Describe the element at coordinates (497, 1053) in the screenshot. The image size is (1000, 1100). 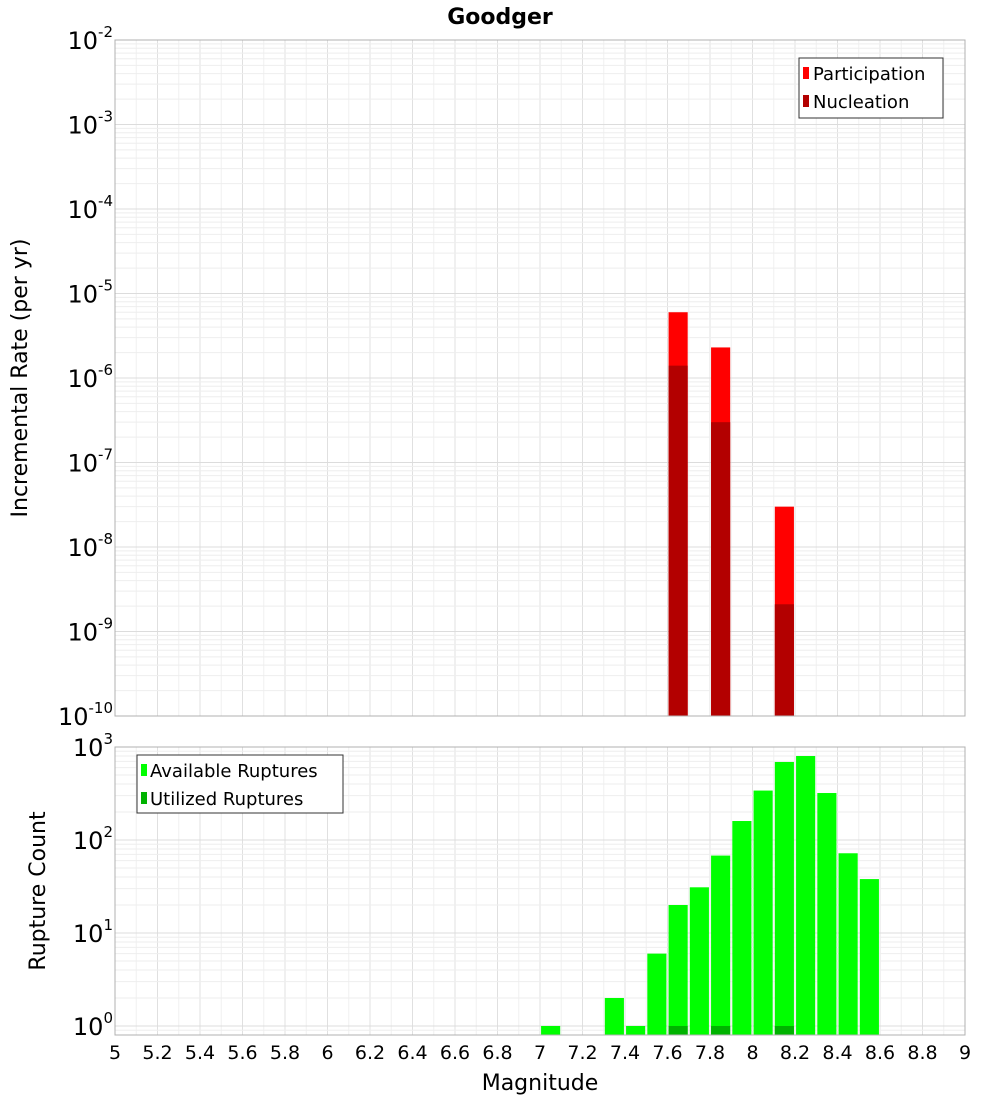
I see `x-tick-label: 6.8` at that location.